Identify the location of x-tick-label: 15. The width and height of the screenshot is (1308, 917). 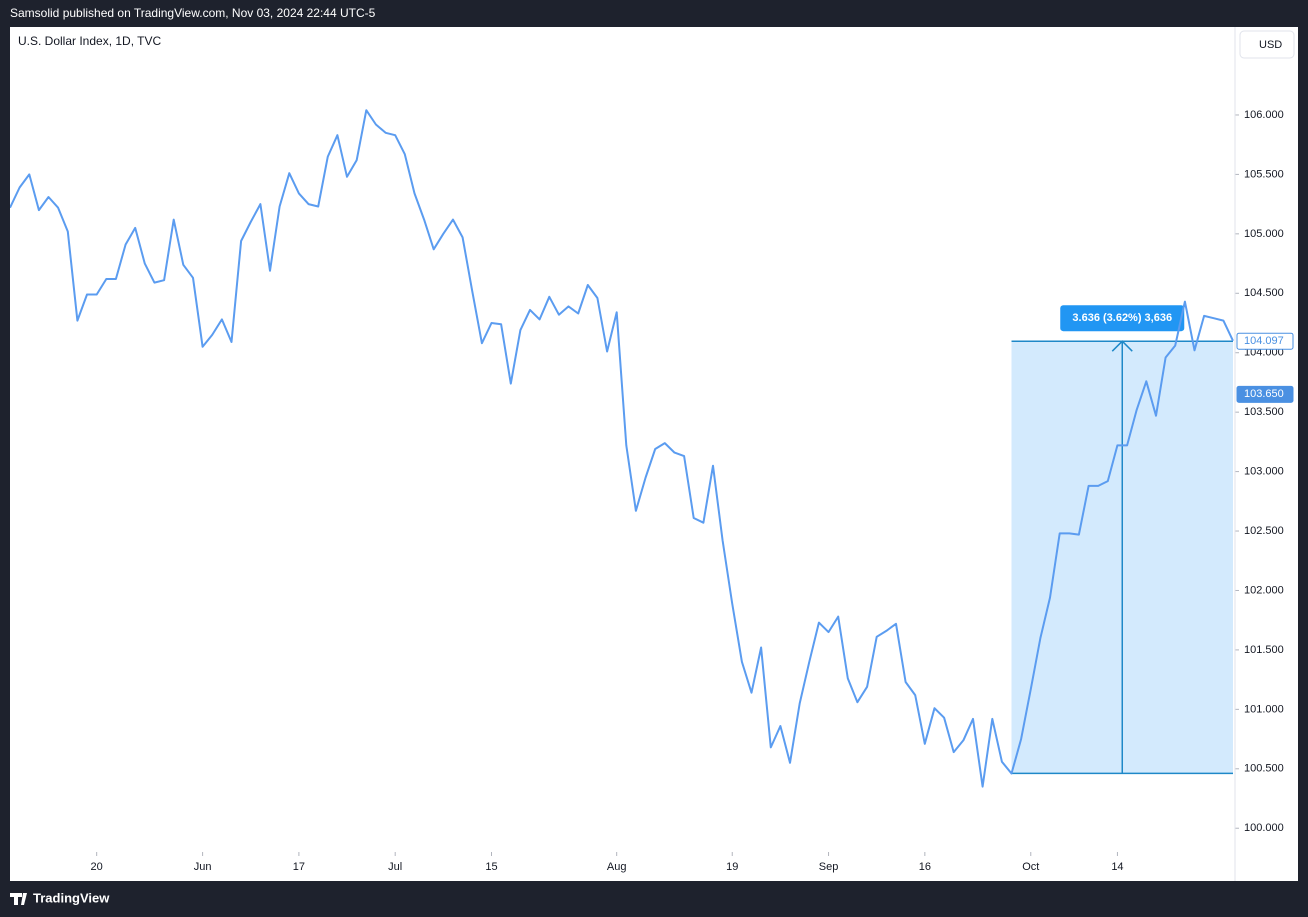
(491, 867).